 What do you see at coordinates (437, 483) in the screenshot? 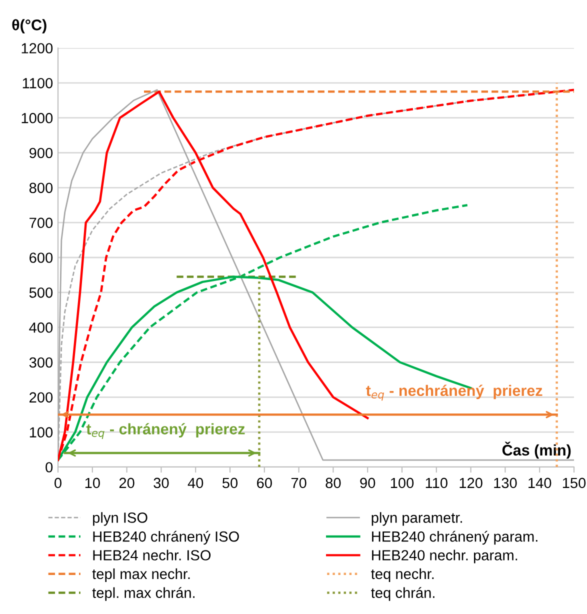
I see `x-tick-label: 110` at bounding box center [437, 483].